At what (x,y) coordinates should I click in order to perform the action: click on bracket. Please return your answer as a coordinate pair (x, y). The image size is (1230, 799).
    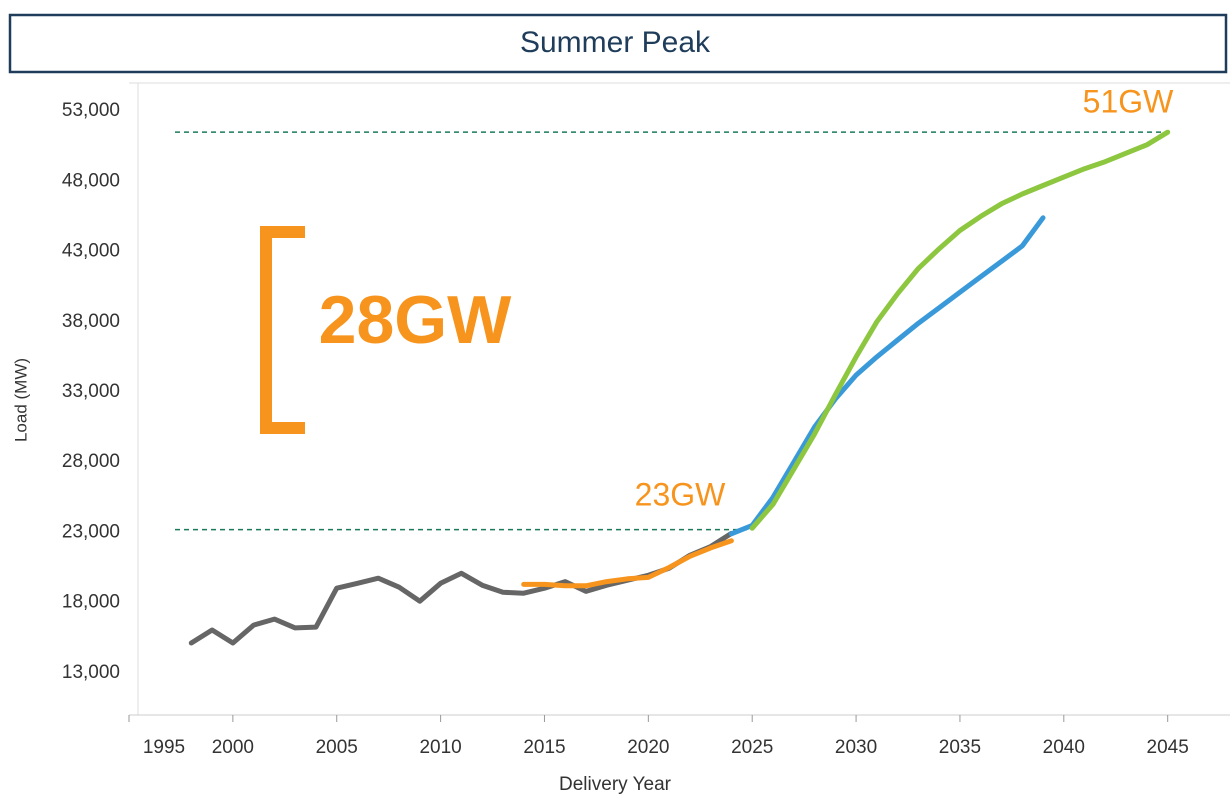
    Looking at the image, I should click on (282, 330).